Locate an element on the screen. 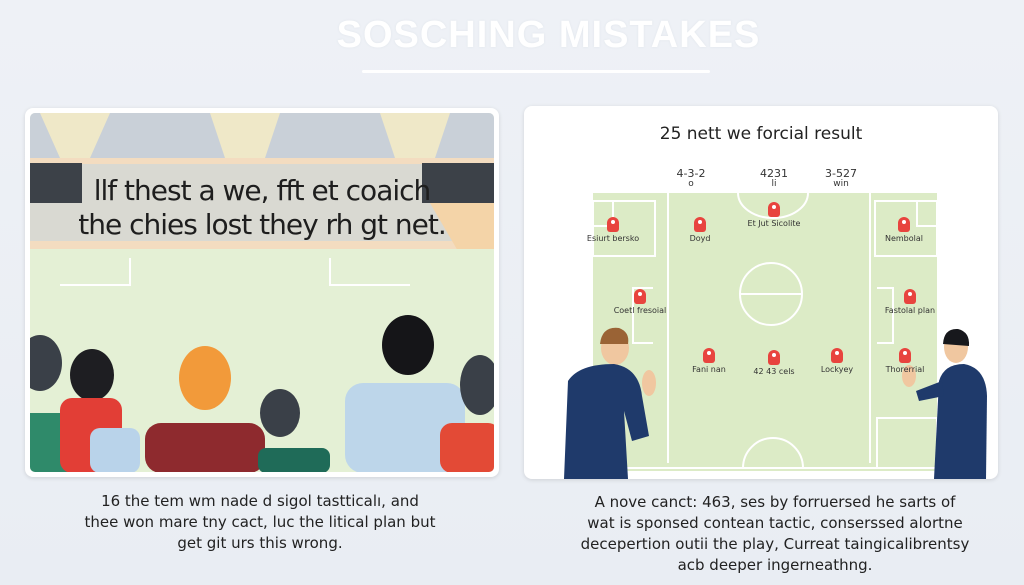  player-marker: Thorerrial is located at coordinates (905, 361).